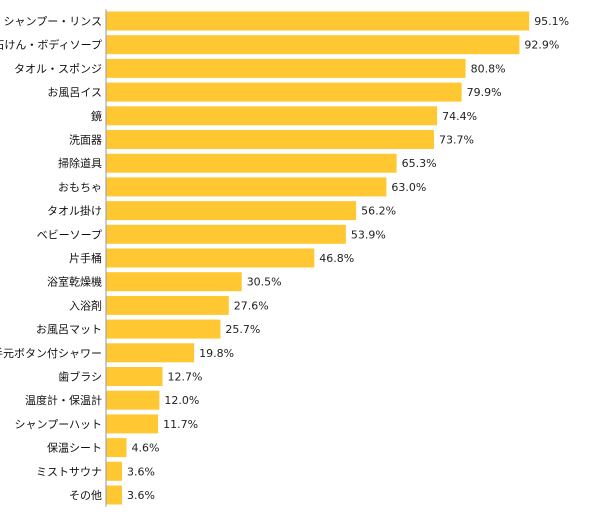 Image resolution: width=601 pixels, height=519 pixels. I want to click on category-label-16: 歯ブラシ, so click(80, 377).